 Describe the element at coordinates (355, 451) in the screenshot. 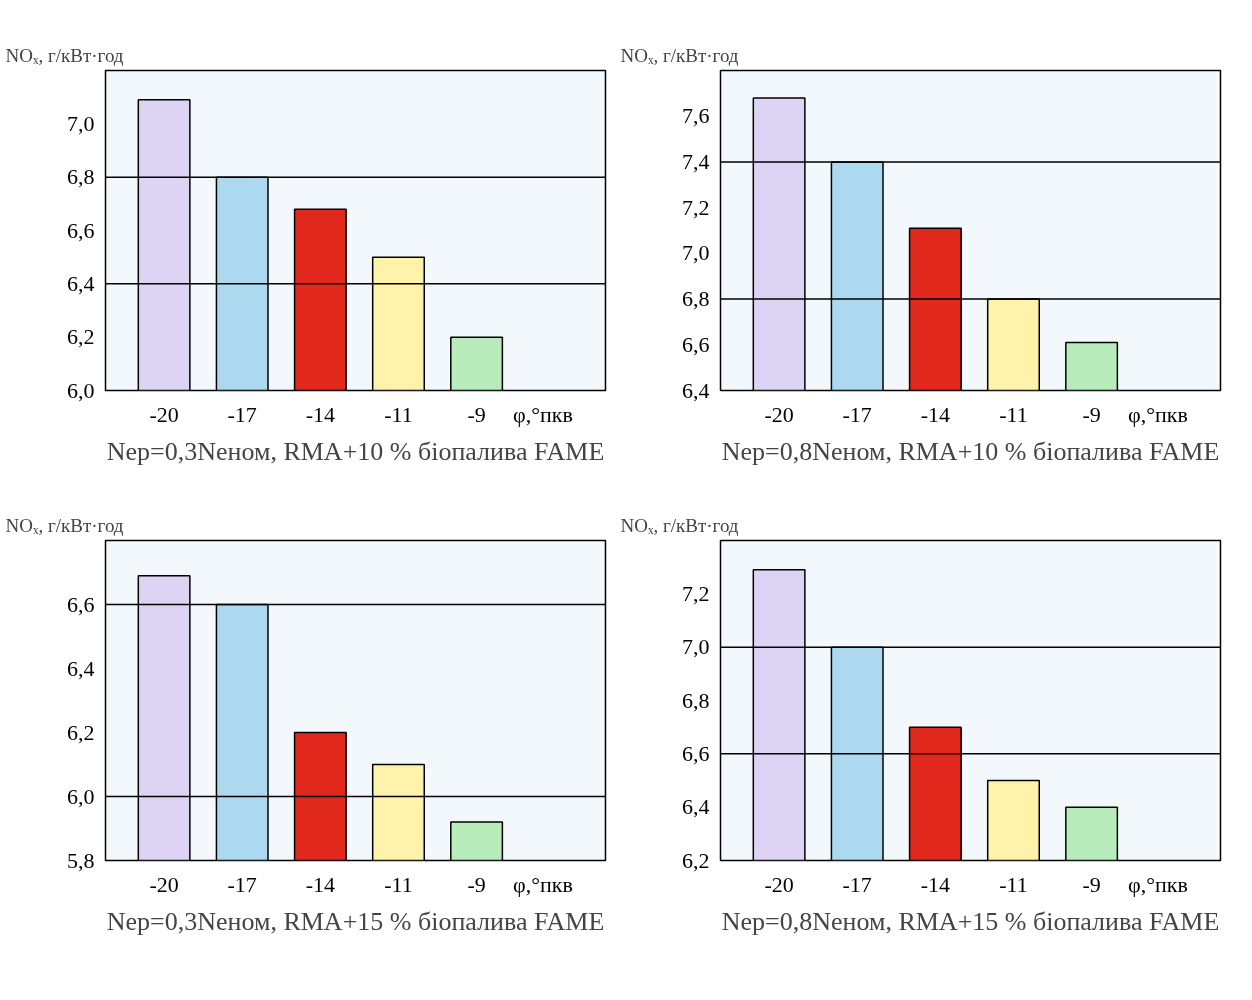

I see `text: Nер=0,3Nеном, RMA+10 % біопалива FAME` at that location.